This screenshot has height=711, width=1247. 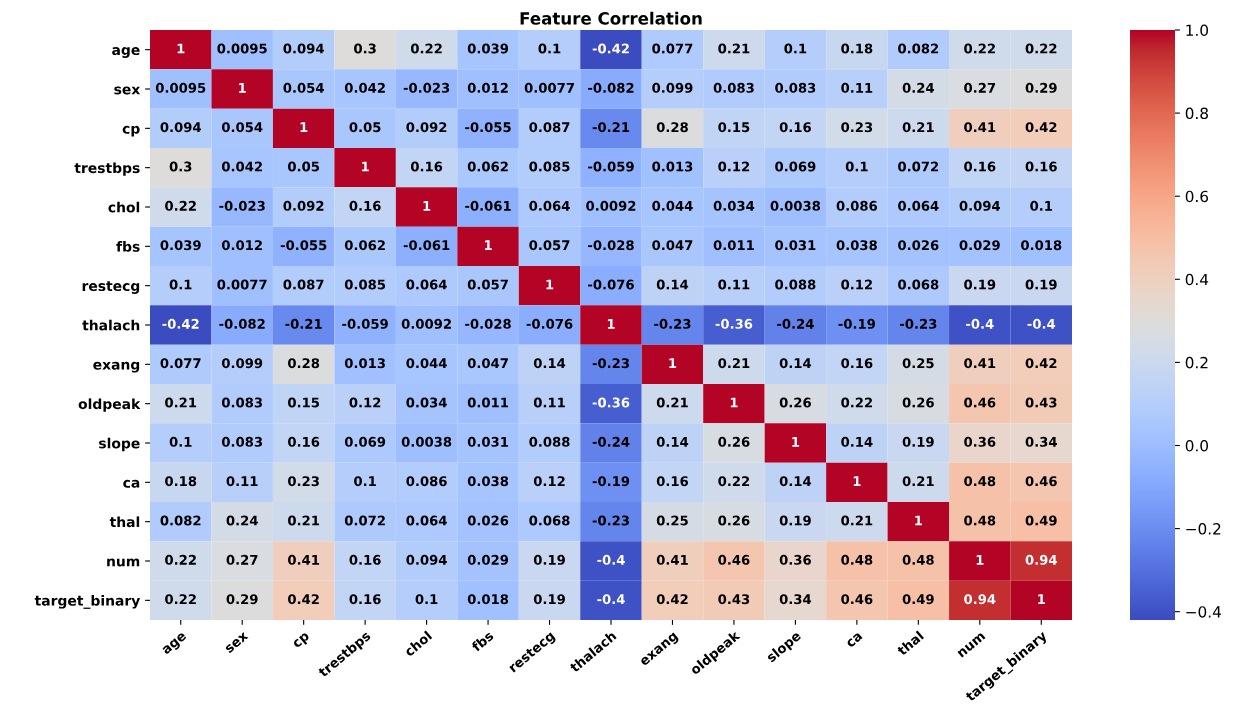 What do you see at coordinates (857, 323) in the screenshot?
I see `data-label: -0.19` at bounding box center [857, 323].